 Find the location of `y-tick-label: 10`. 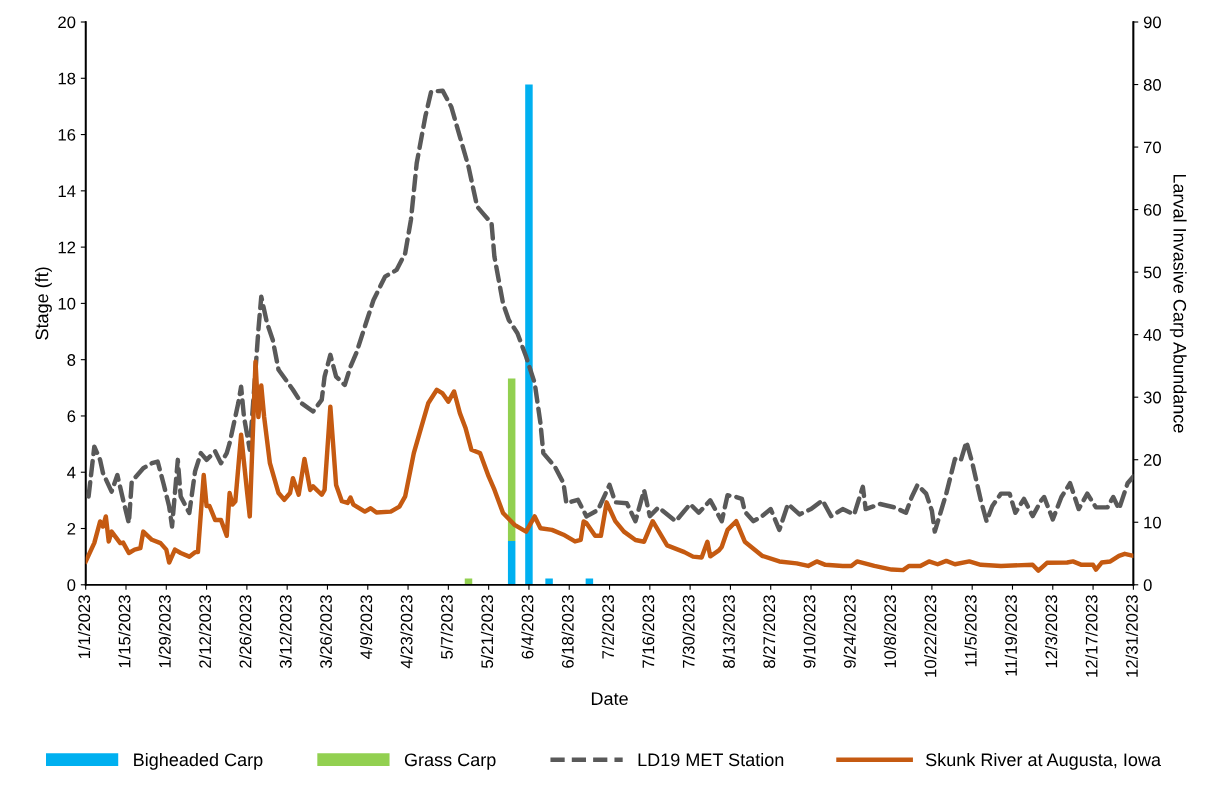

y-tick-label: 10 is located at coordinates (67, 303).